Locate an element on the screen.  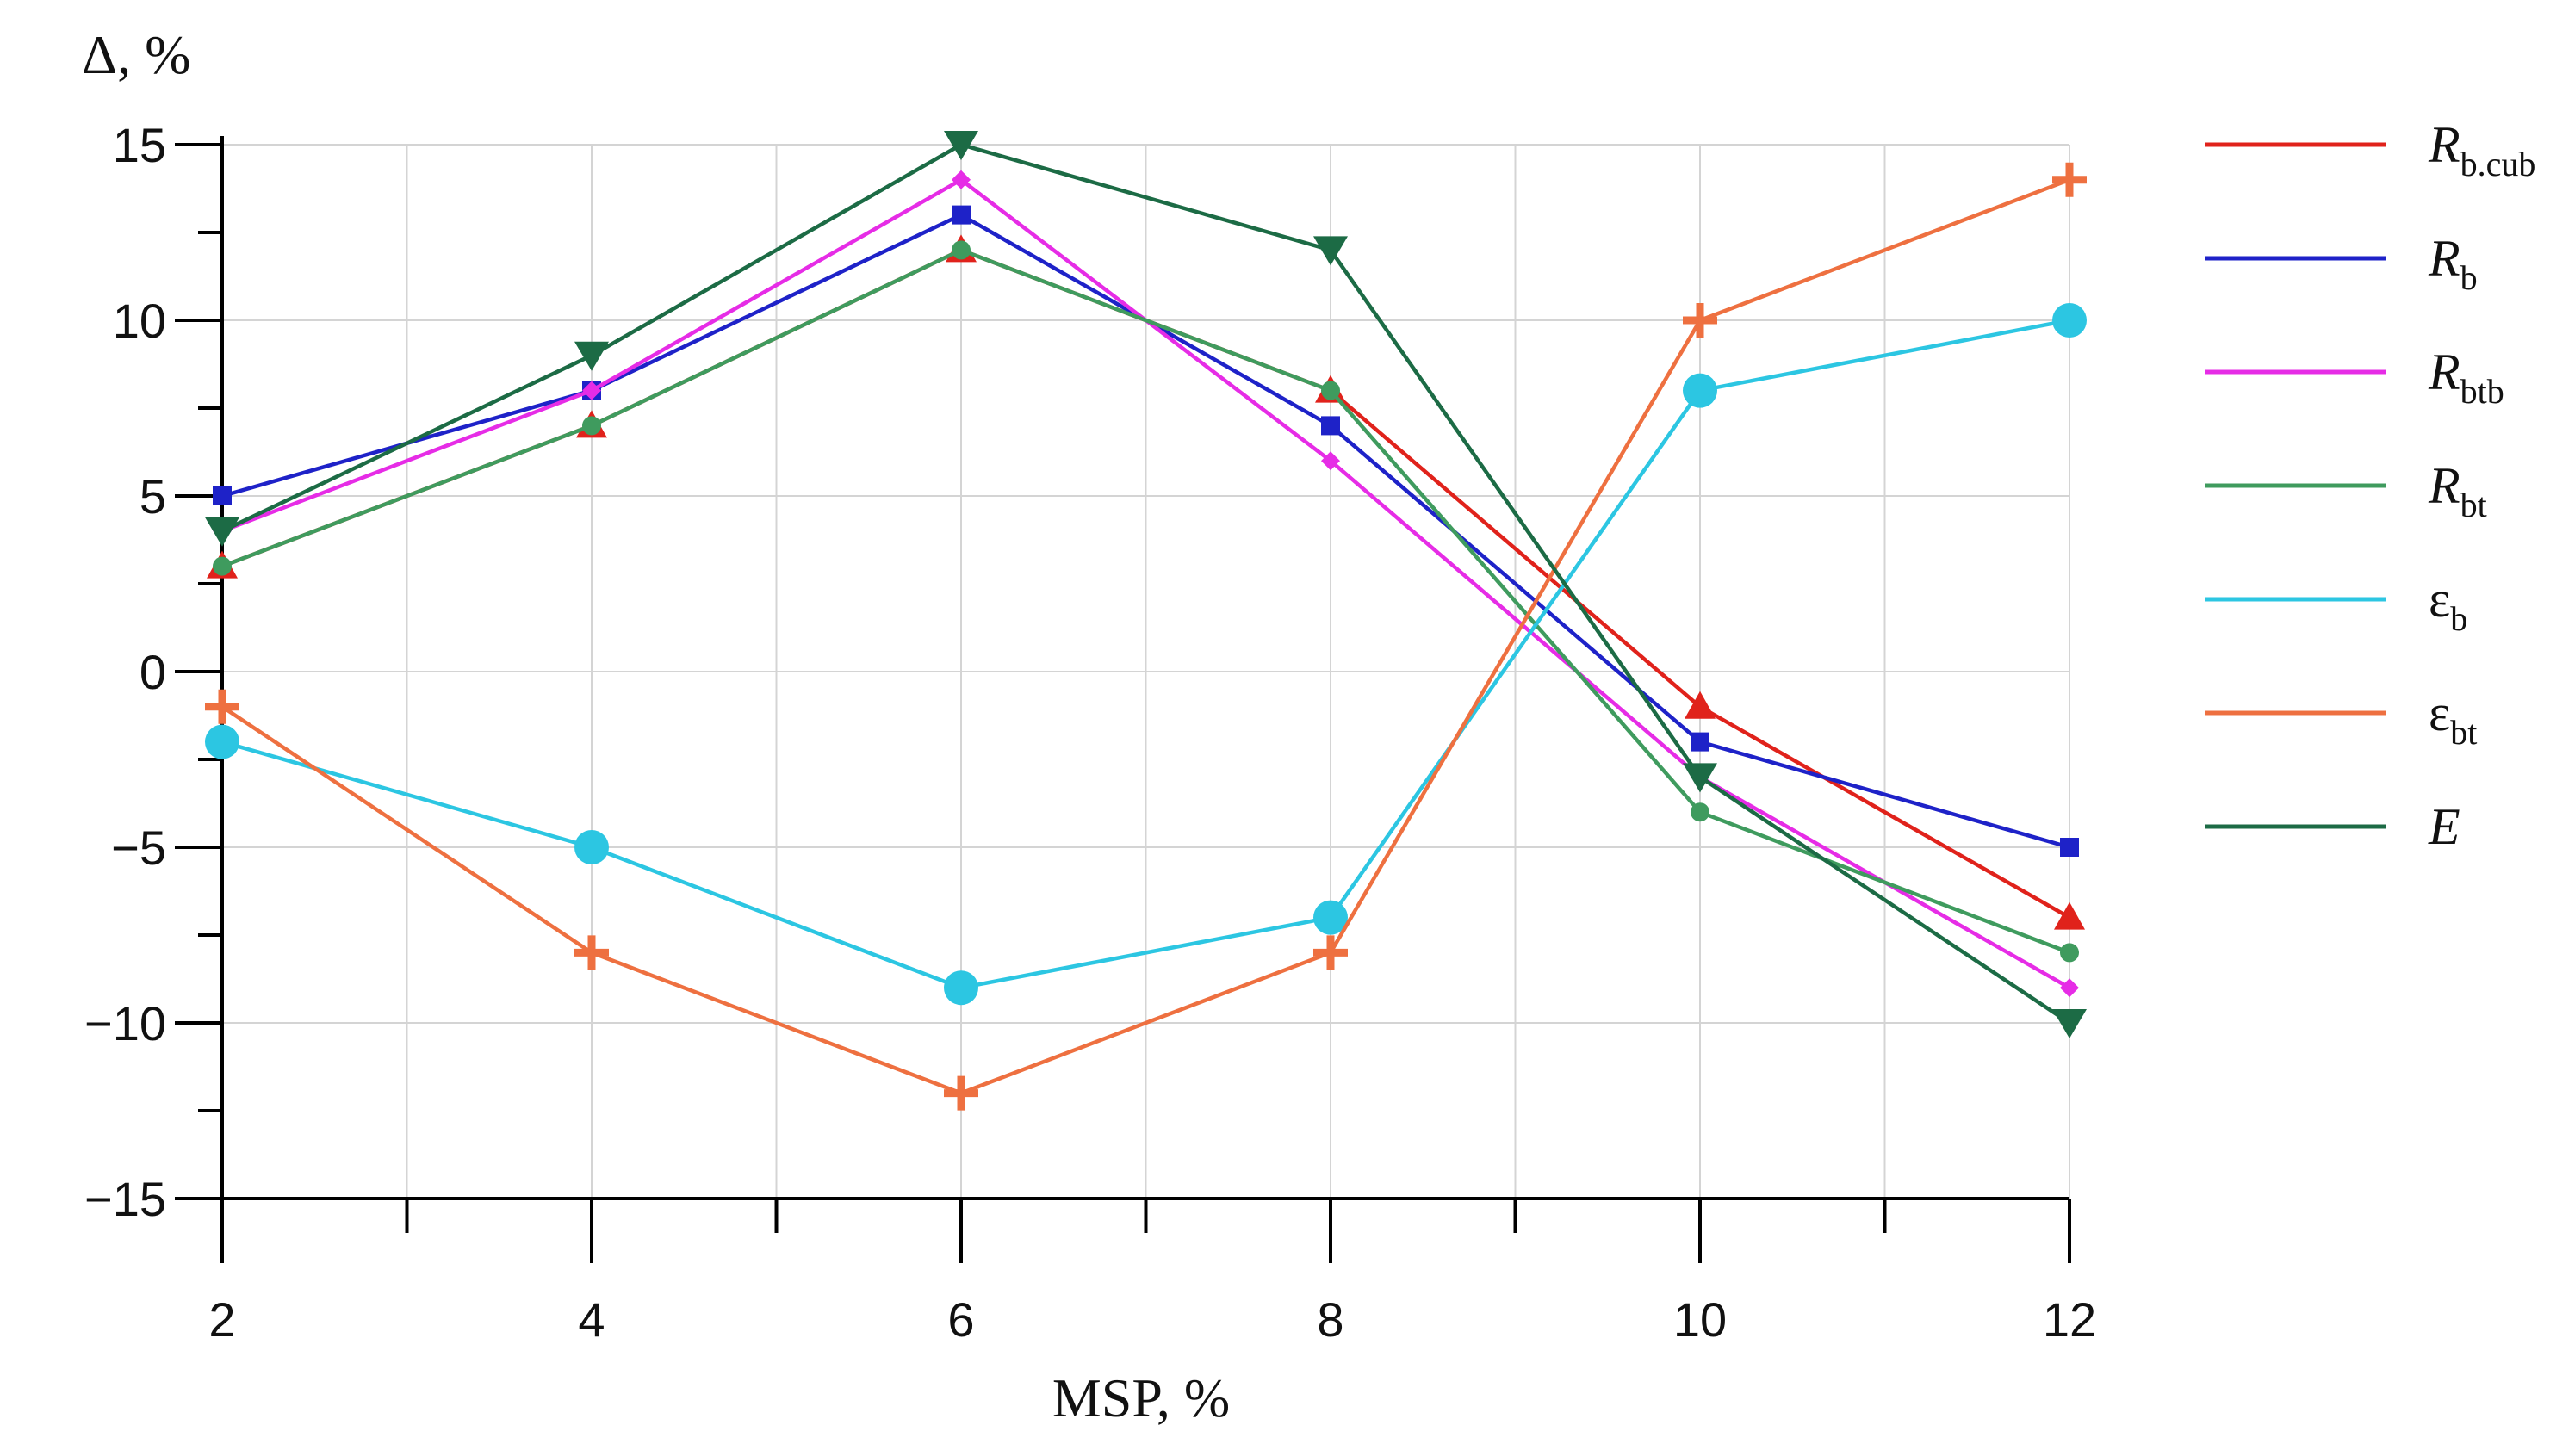
legend-label: εb is located at coordinates (2448, 605).